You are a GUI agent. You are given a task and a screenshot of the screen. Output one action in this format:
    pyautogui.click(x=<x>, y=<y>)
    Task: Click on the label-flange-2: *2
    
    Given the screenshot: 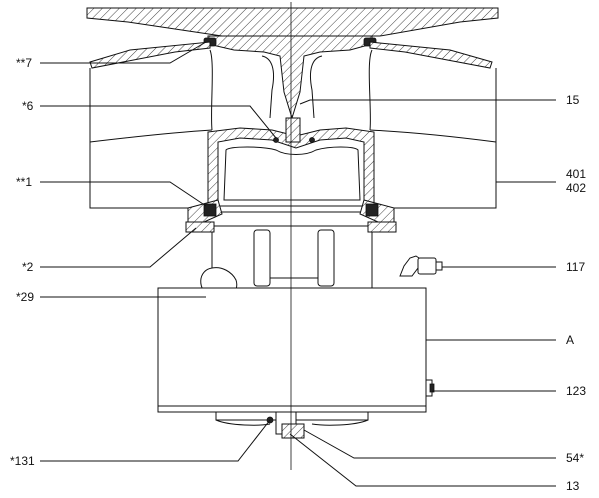 What is the action you would take?
    pyautogui.click(x=28, y=267)
    